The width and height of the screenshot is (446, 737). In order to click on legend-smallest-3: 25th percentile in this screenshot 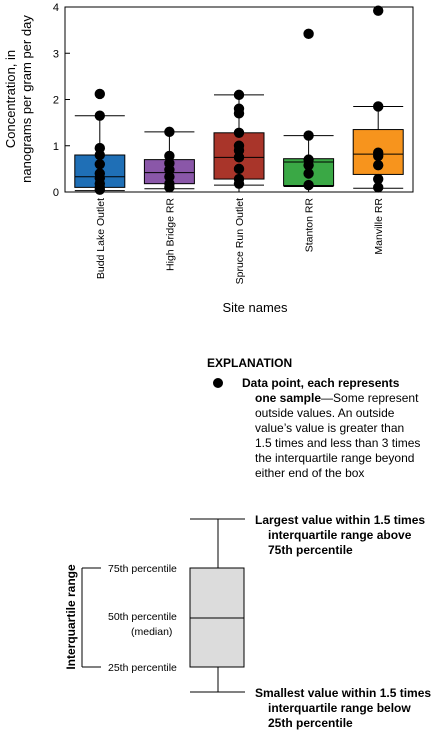, I will do `click(310, 723)`.